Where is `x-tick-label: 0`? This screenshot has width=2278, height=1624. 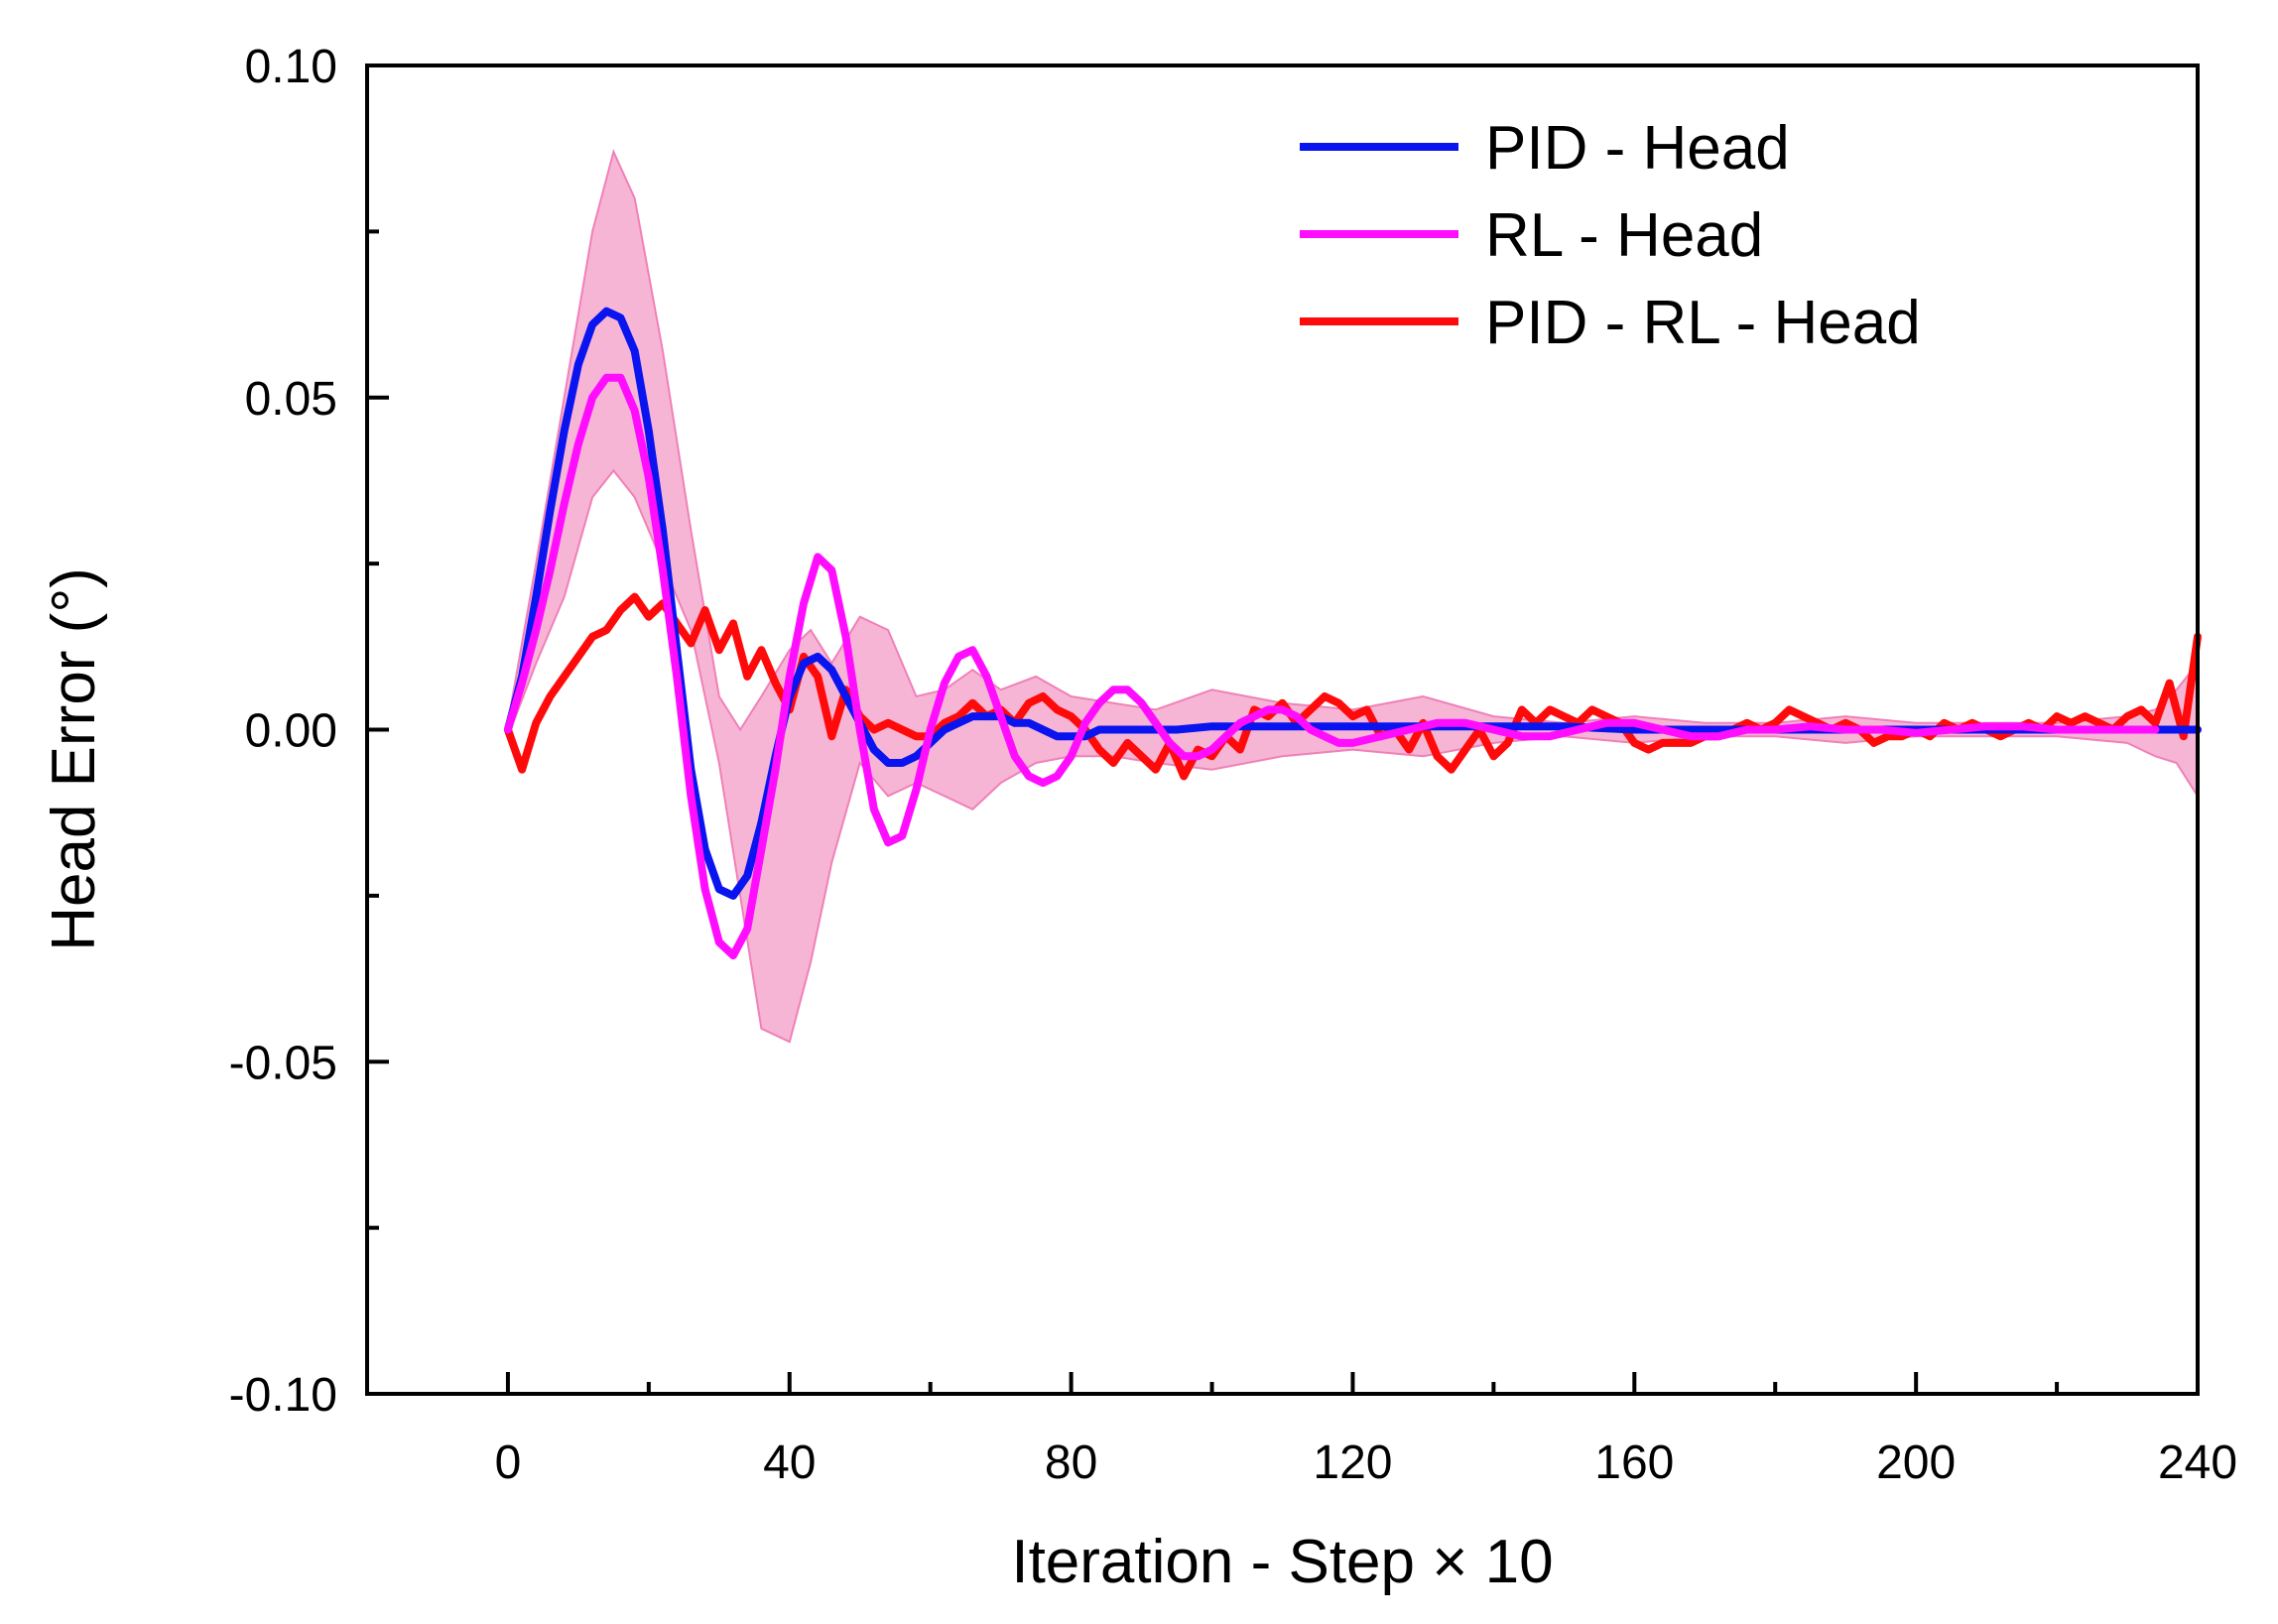
x-tick-label: 0 is located at coordinates (509, 1463).